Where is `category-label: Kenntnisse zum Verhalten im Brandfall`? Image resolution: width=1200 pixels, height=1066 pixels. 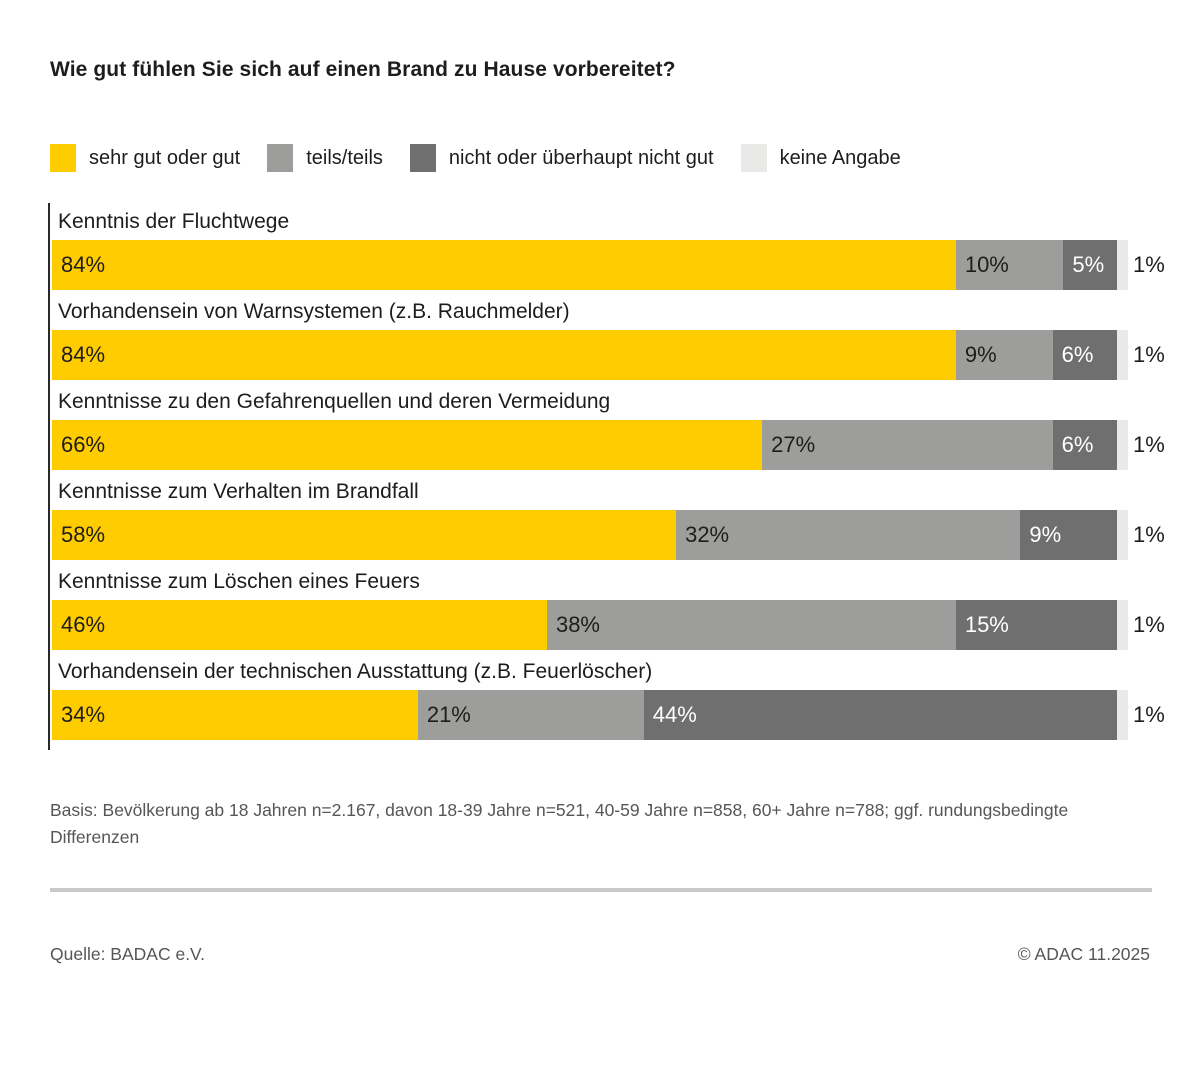
category-label: Kenntnisse zum Verhalten im Brandfall is located at coordinates (238, 491).